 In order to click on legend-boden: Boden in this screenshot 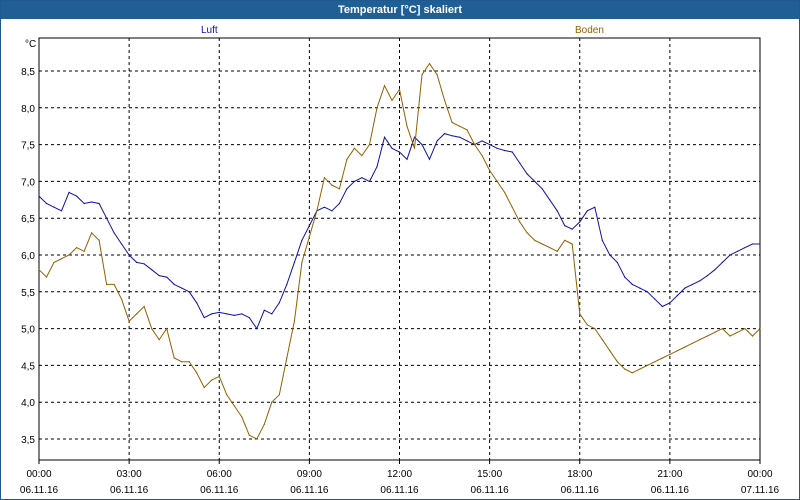, I will do `click(589, 30)`.